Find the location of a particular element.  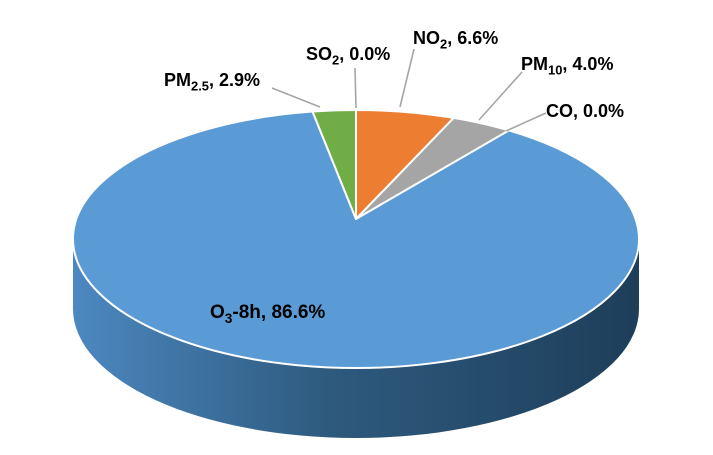

data-label-co: CO, 0.0% is located at coordinates (585, 111).